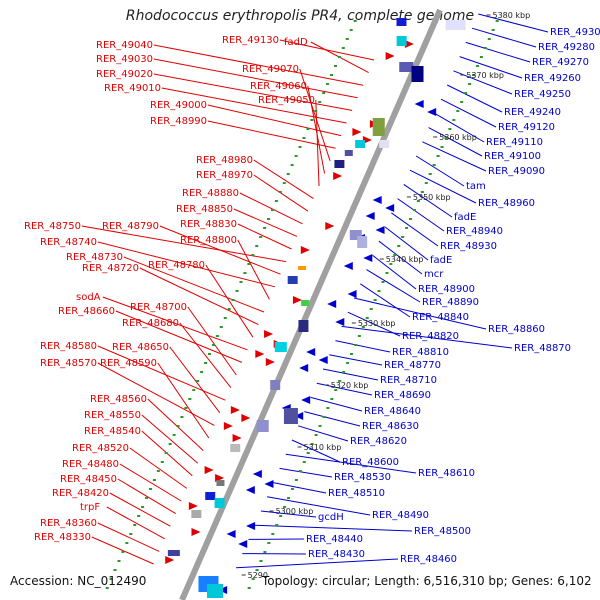  Describe the element at coordinates (542, 94) in the screenshot. I see `right-gene-label: RER_49250` at that location.